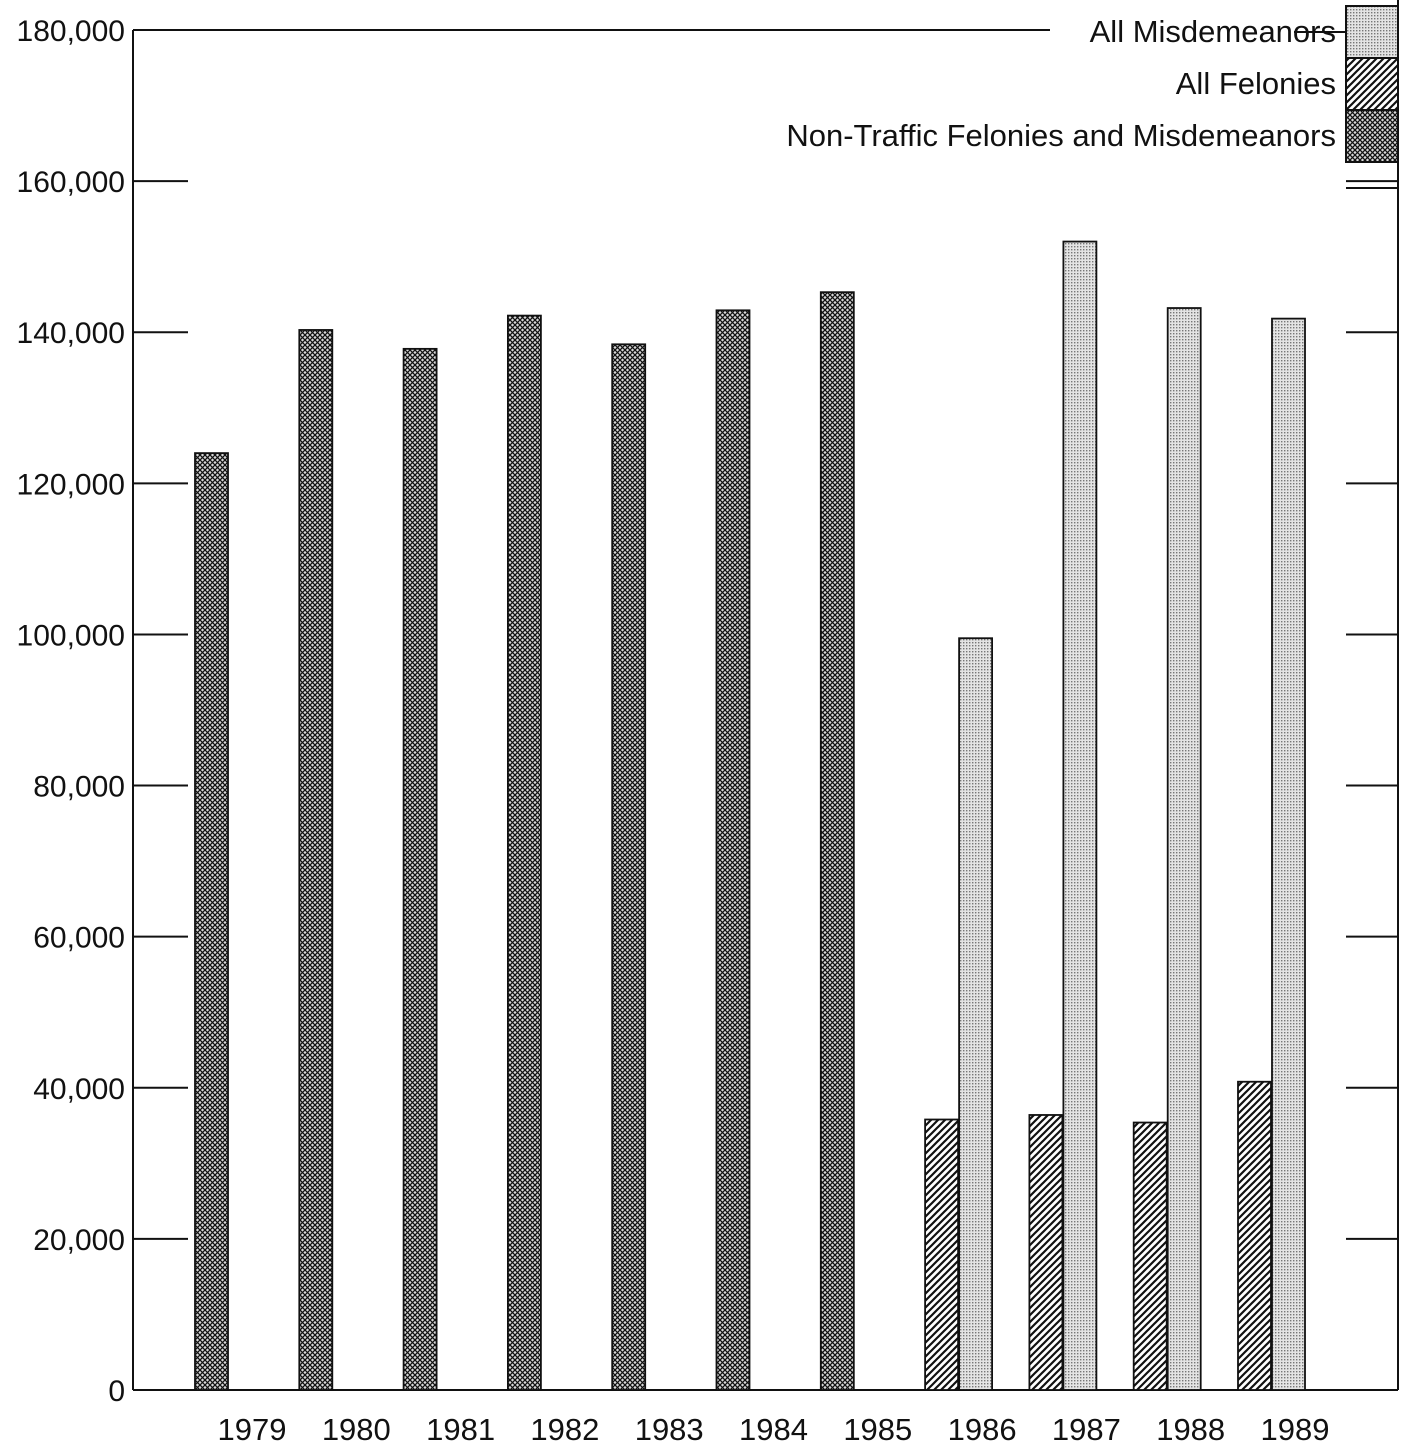 This screenshot has width=1406, height=1453. What do you see at coordinates (71, 333) in the screenshot?
I see `y-tick-label: 140,000` at bounding box center [71, 333].